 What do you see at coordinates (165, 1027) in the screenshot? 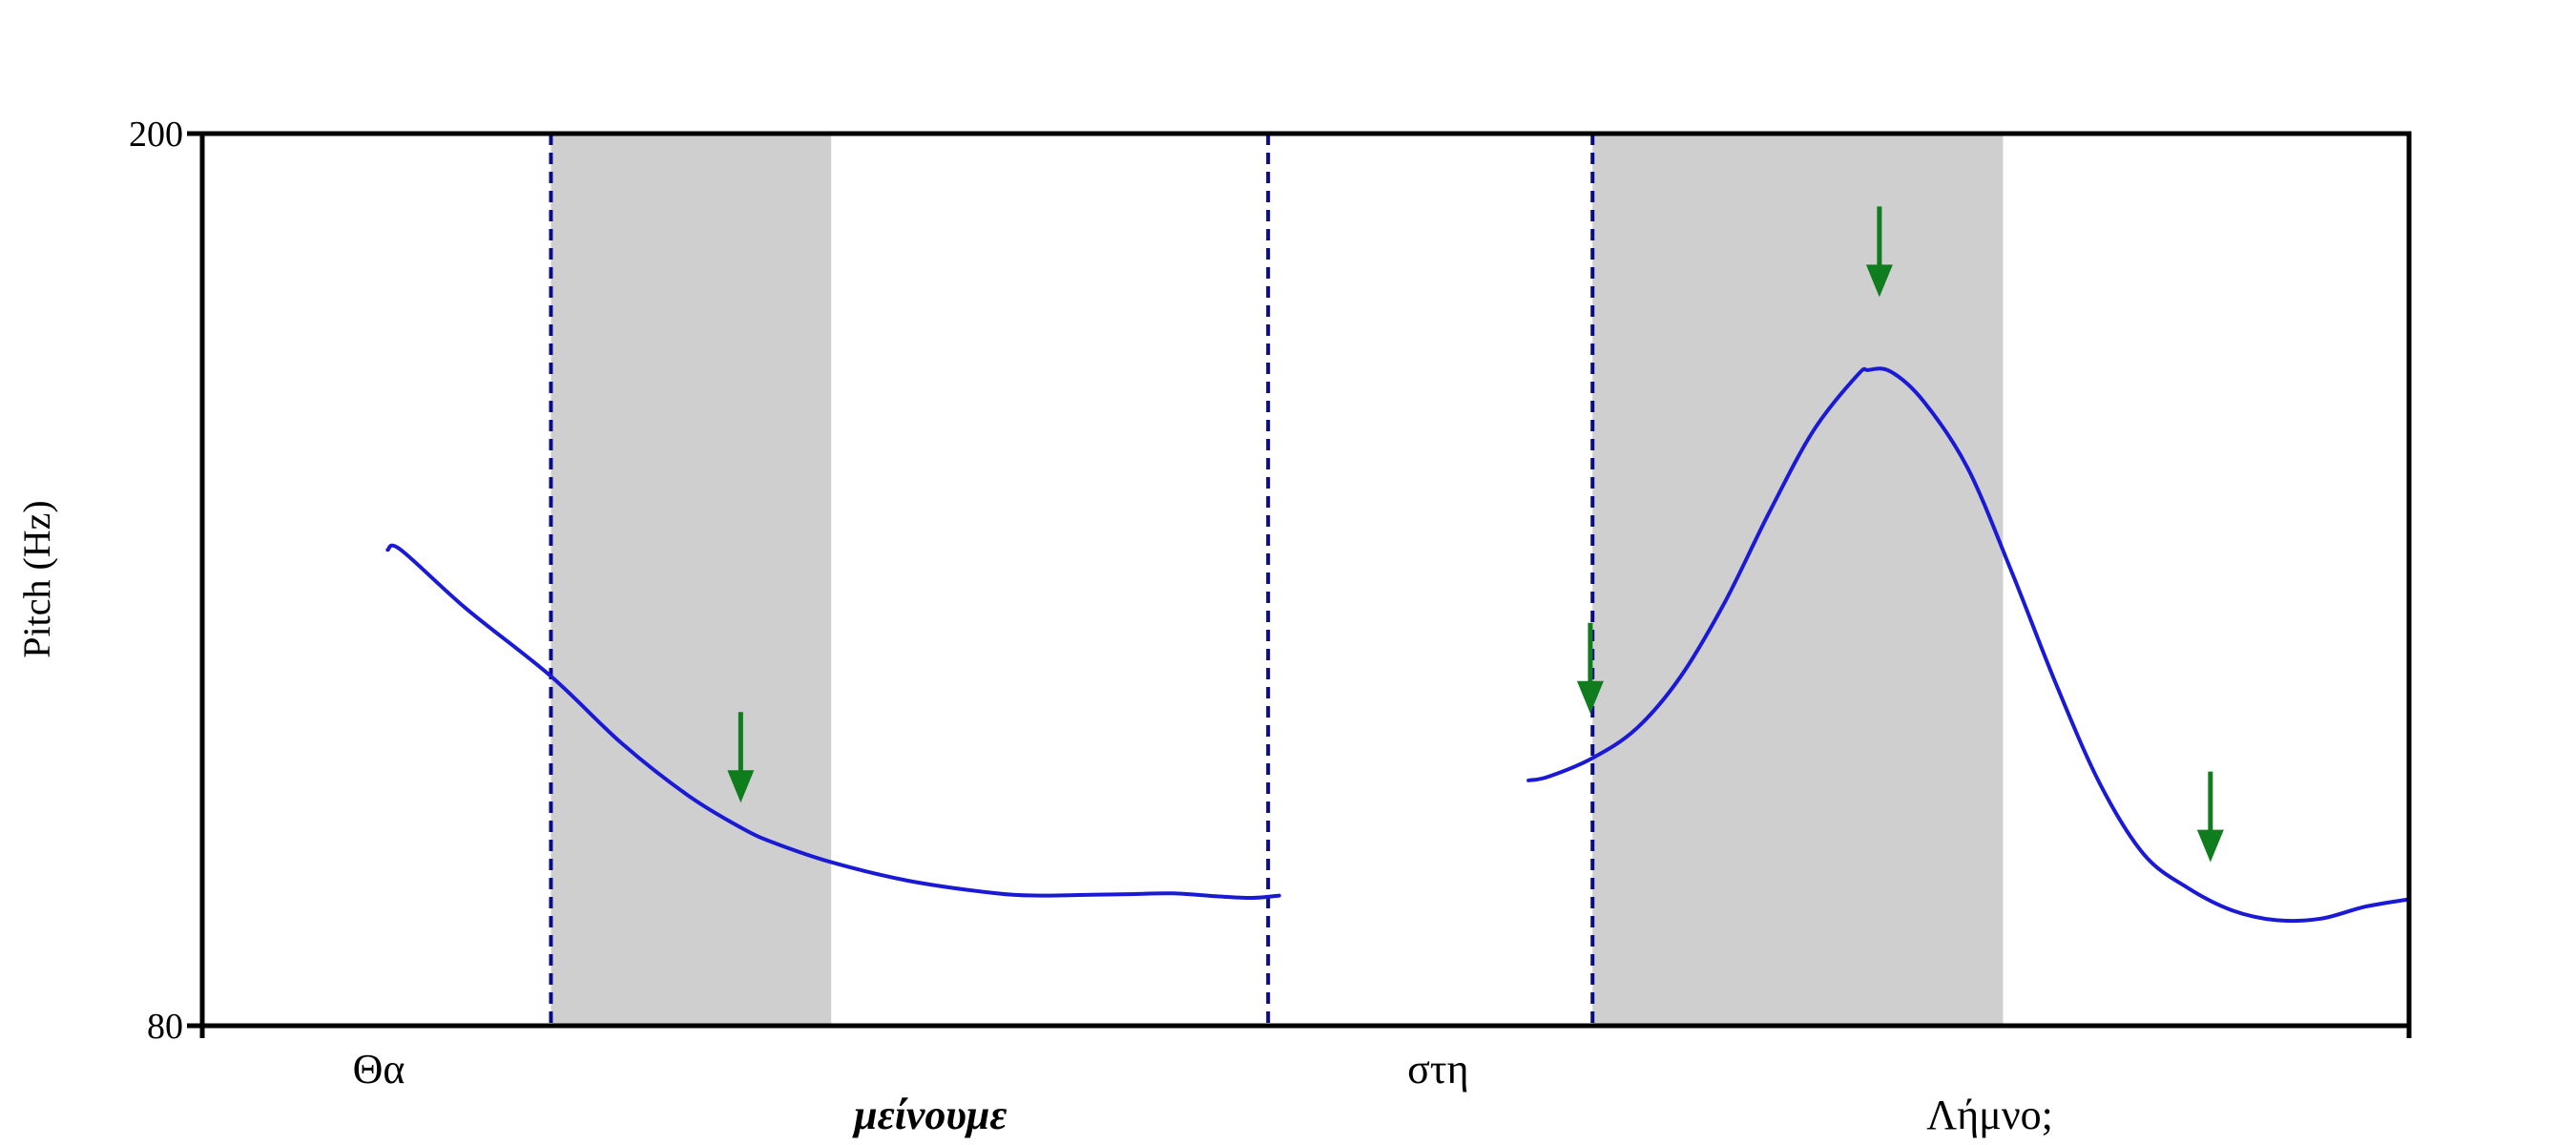
I see `y-tick-label-min: 80` at bounding box center [165, 1027].